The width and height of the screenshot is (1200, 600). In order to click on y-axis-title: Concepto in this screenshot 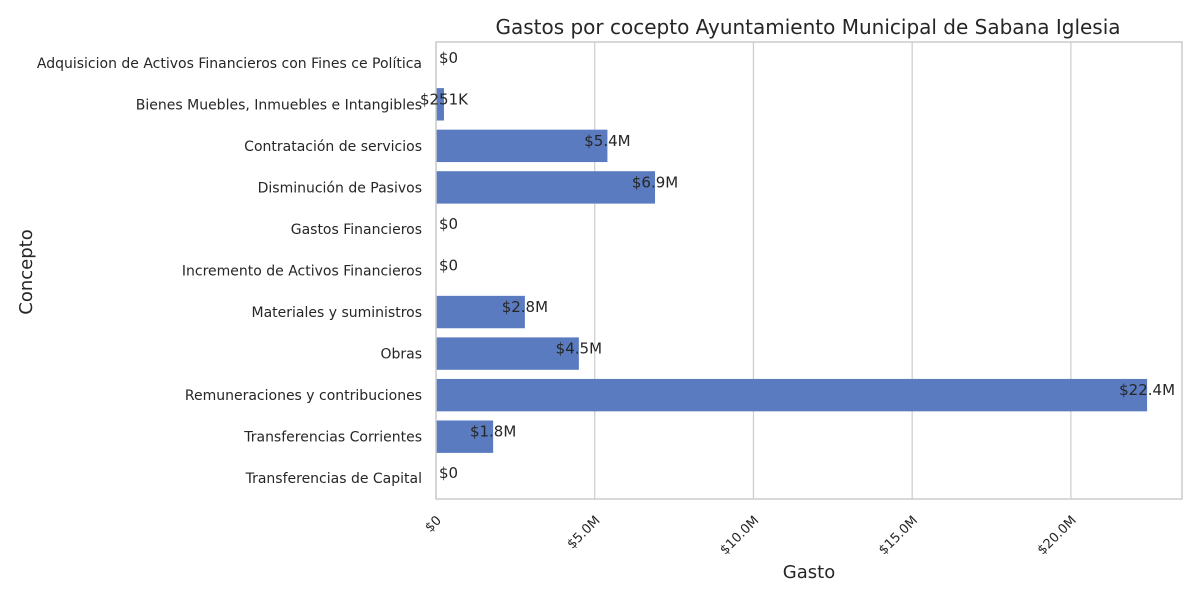, I will do `click(26, 271)`.